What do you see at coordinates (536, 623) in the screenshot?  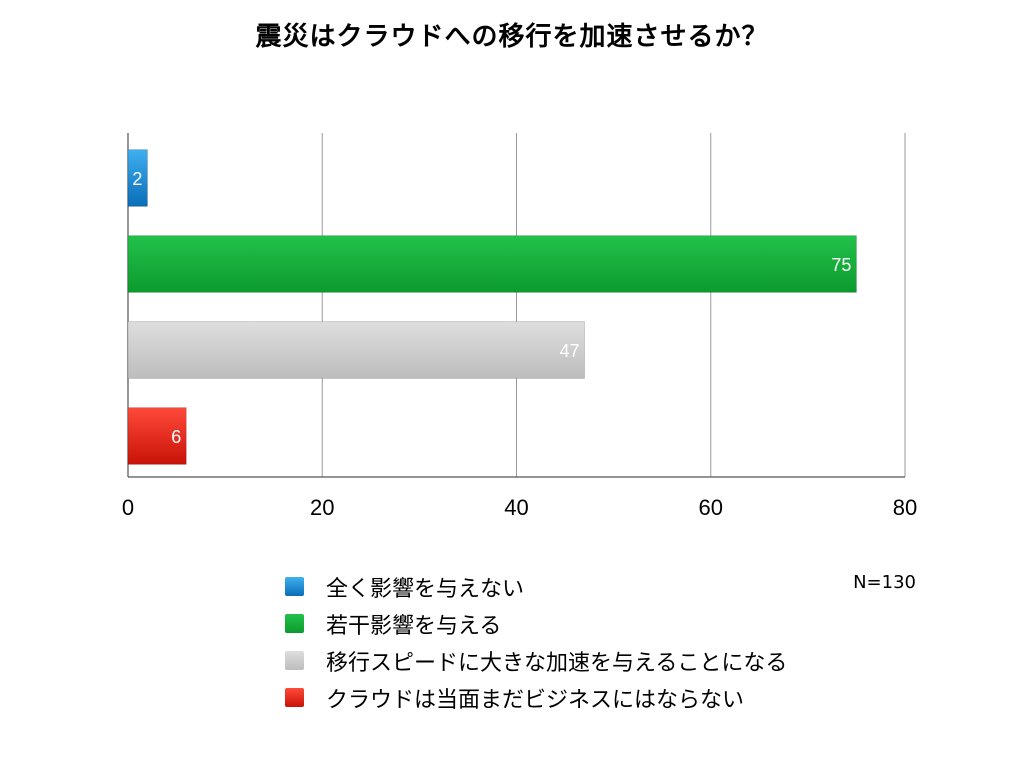 I see `legend-item: 若干影響を与える` at bounding box center [536, 623].